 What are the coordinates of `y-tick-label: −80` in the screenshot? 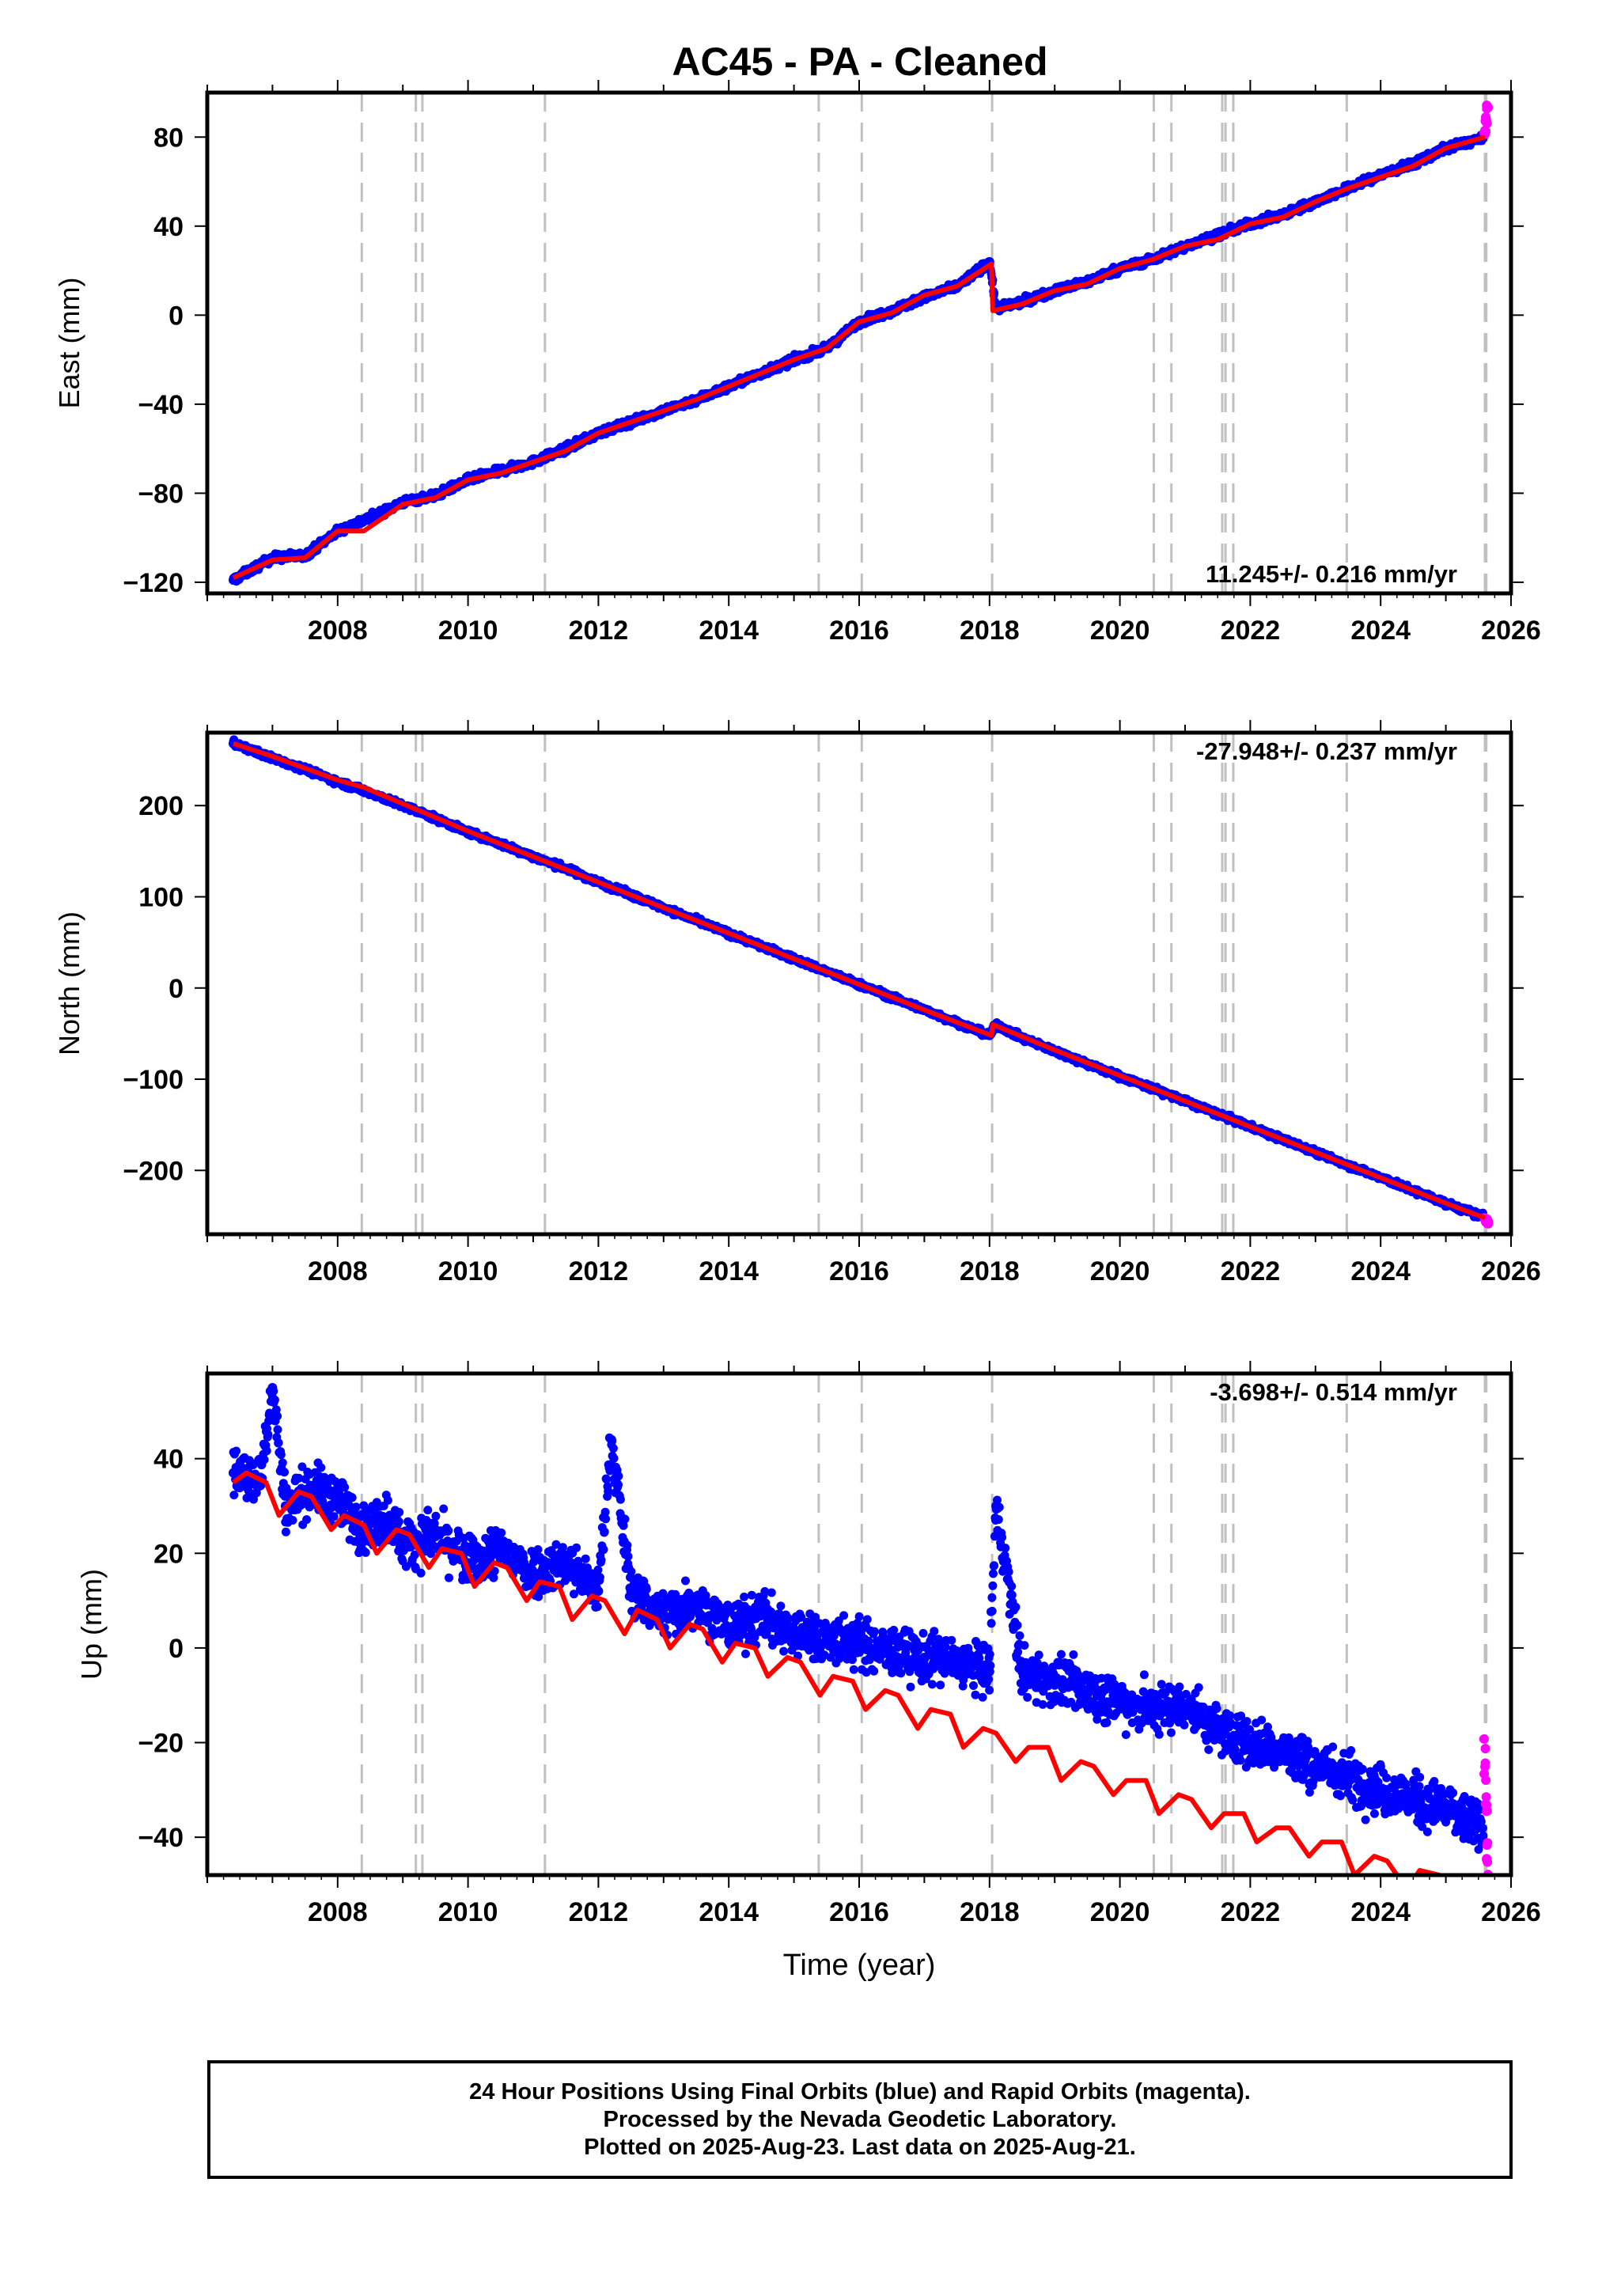 It's located at (161, 494).